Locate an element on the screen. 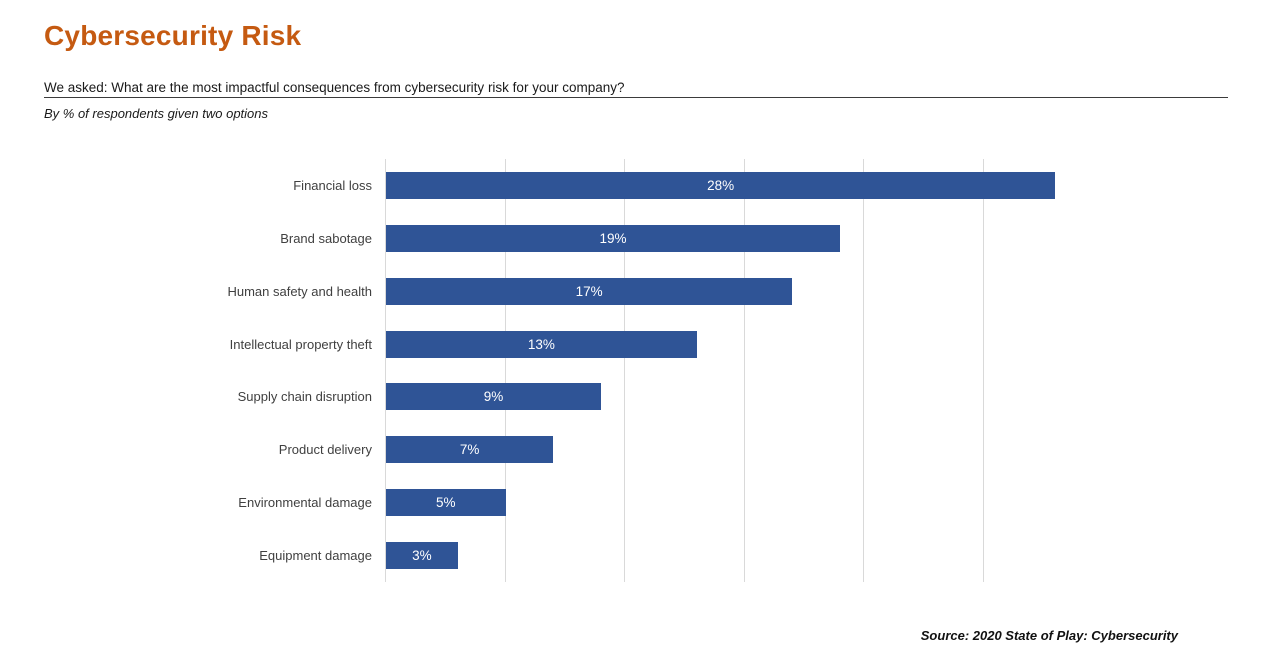  category-label: Financial loss is located at coordinates (332, 185).